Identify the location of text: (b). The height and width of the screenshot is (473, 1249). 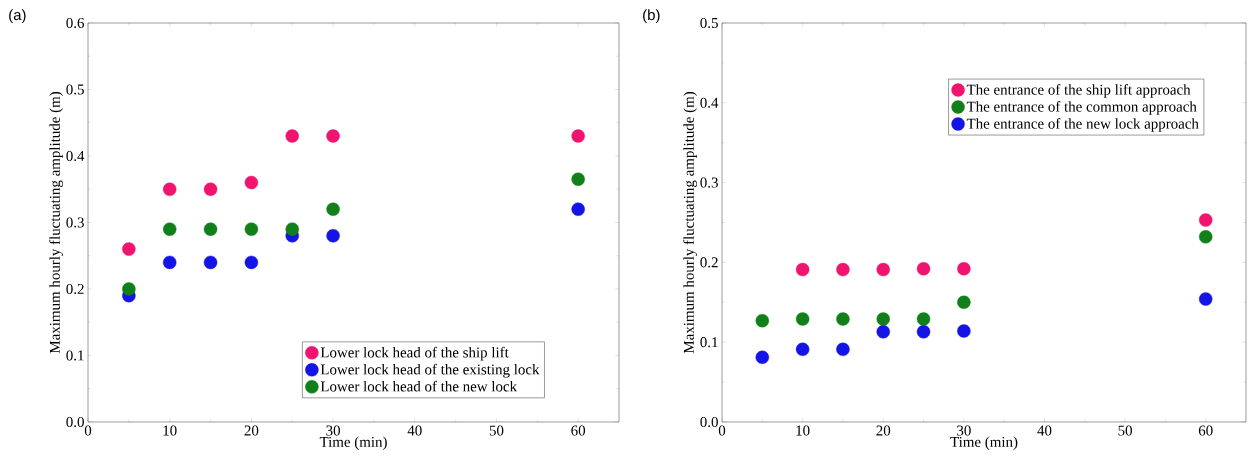
(651, 16).